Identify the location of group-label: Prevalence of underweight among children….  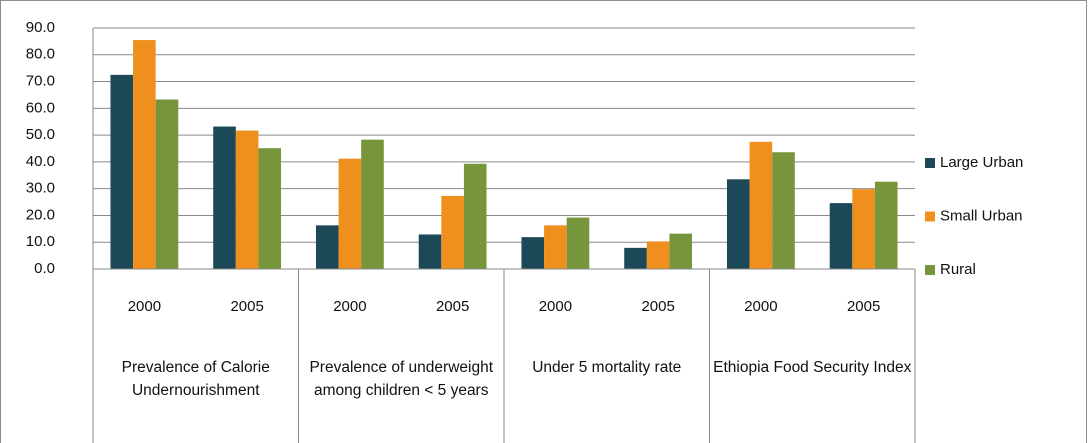
(401, 379).